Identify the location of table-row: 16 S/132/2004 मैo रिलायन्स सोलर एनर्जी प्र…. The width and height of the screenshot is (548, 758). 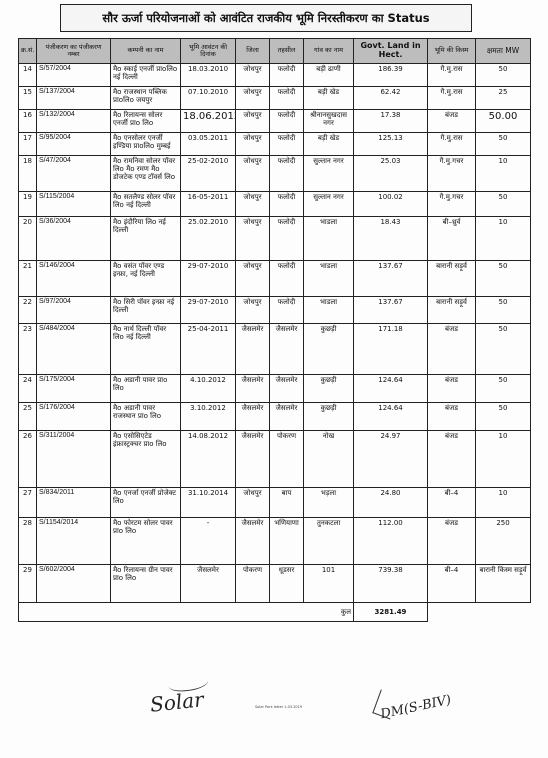
(274, 121).